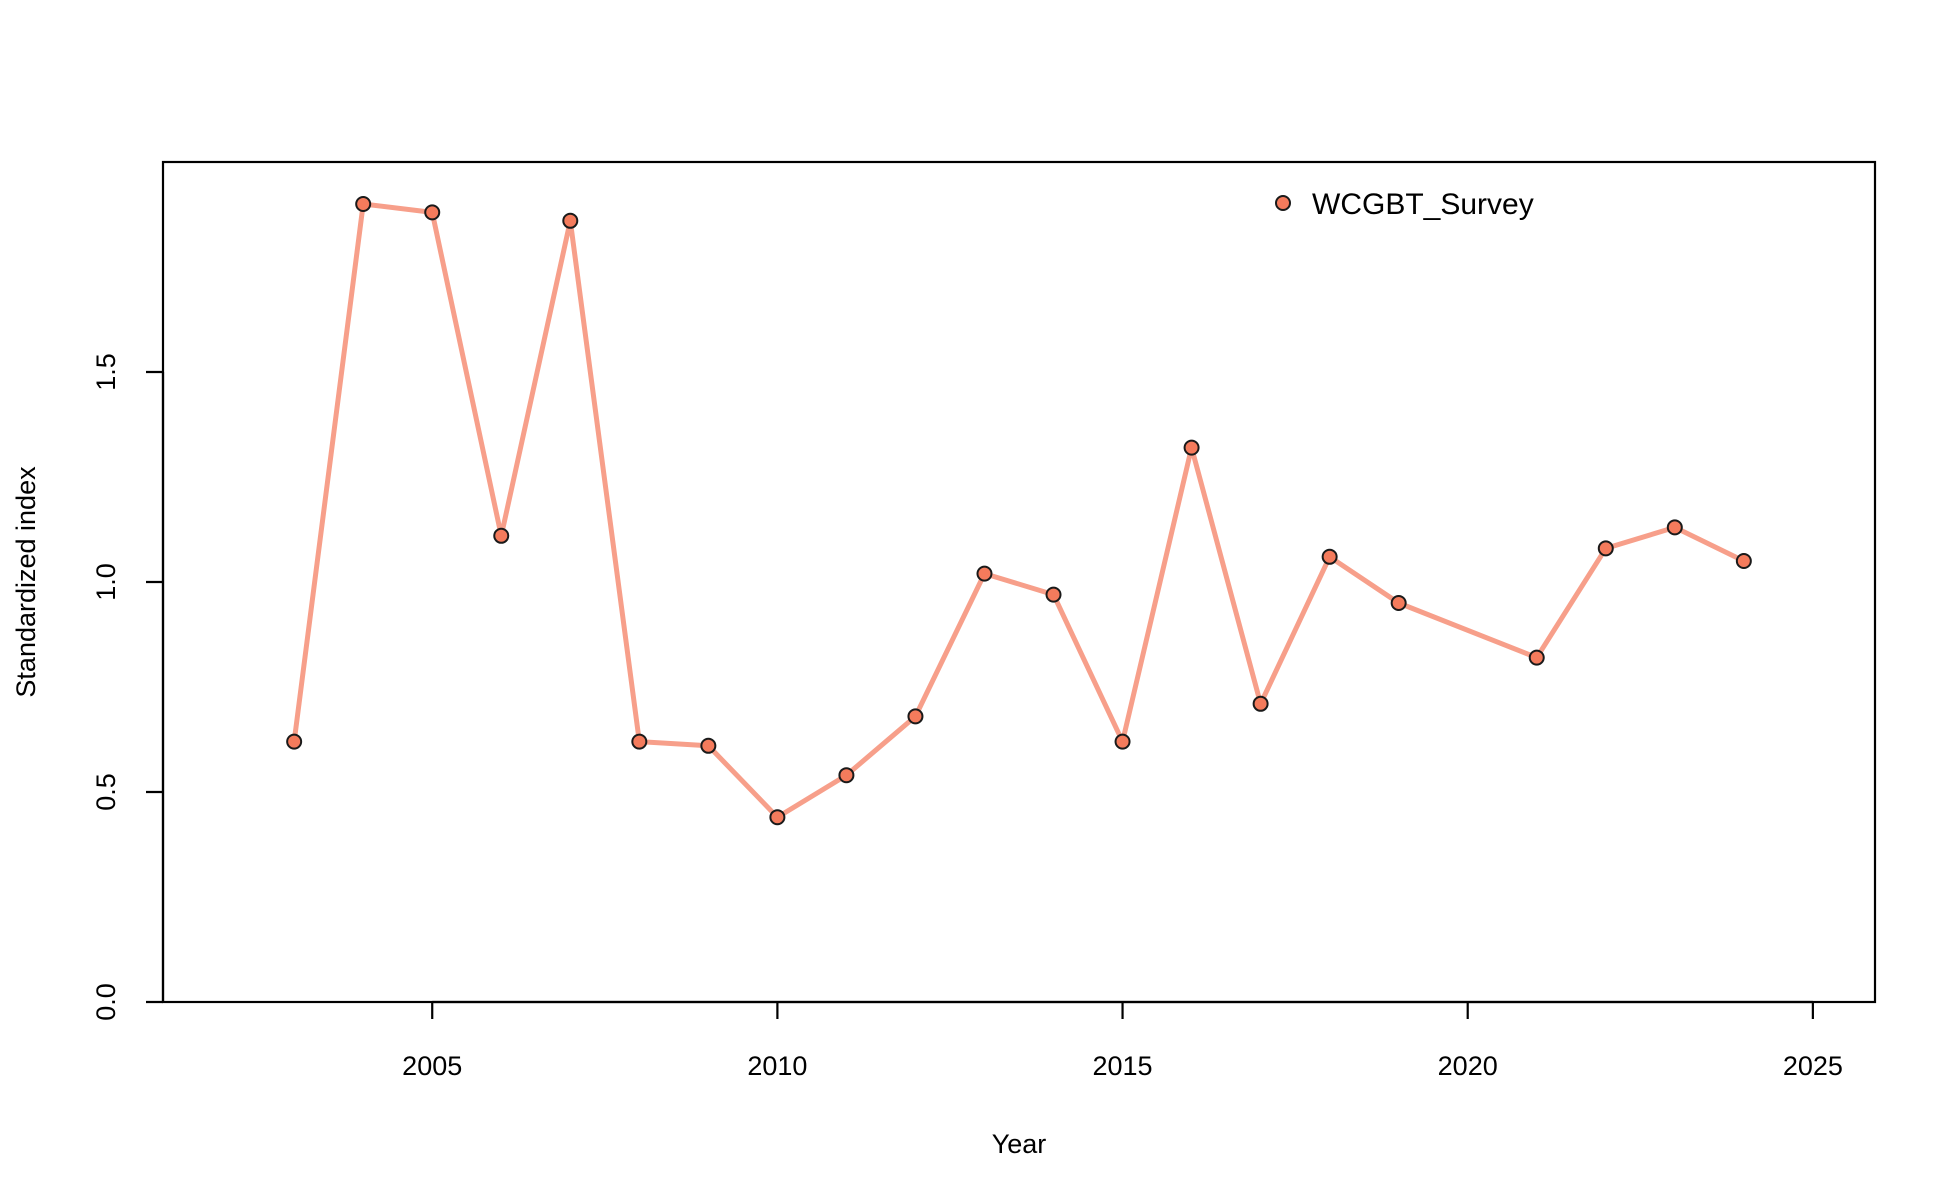  Describe the element at coordinates (1019, 1144) in the screenshot. I see `x-axis-label: Year` at that location.